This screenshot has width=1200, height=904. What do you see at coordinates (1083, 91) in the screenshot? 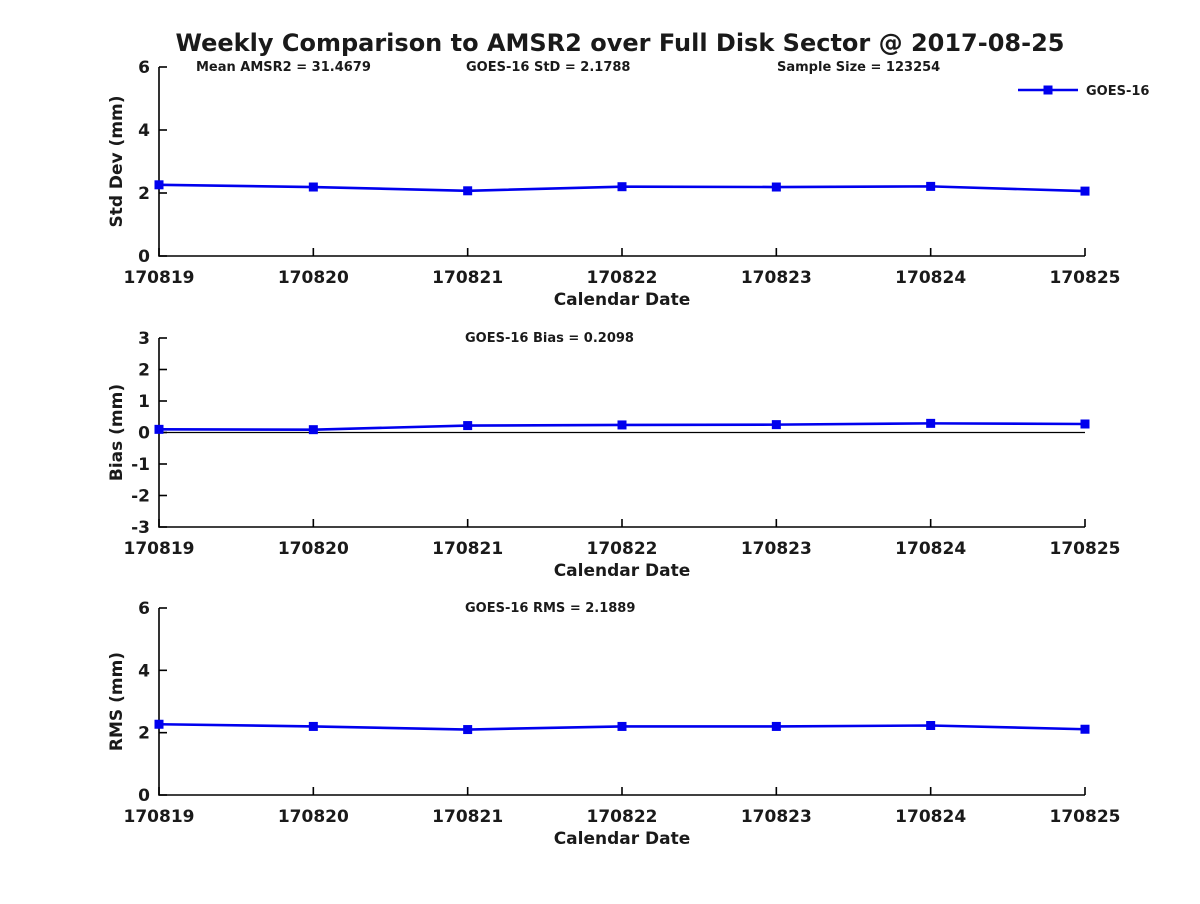
I see `legend: GOES-16` at bounding box center [1083, 91].